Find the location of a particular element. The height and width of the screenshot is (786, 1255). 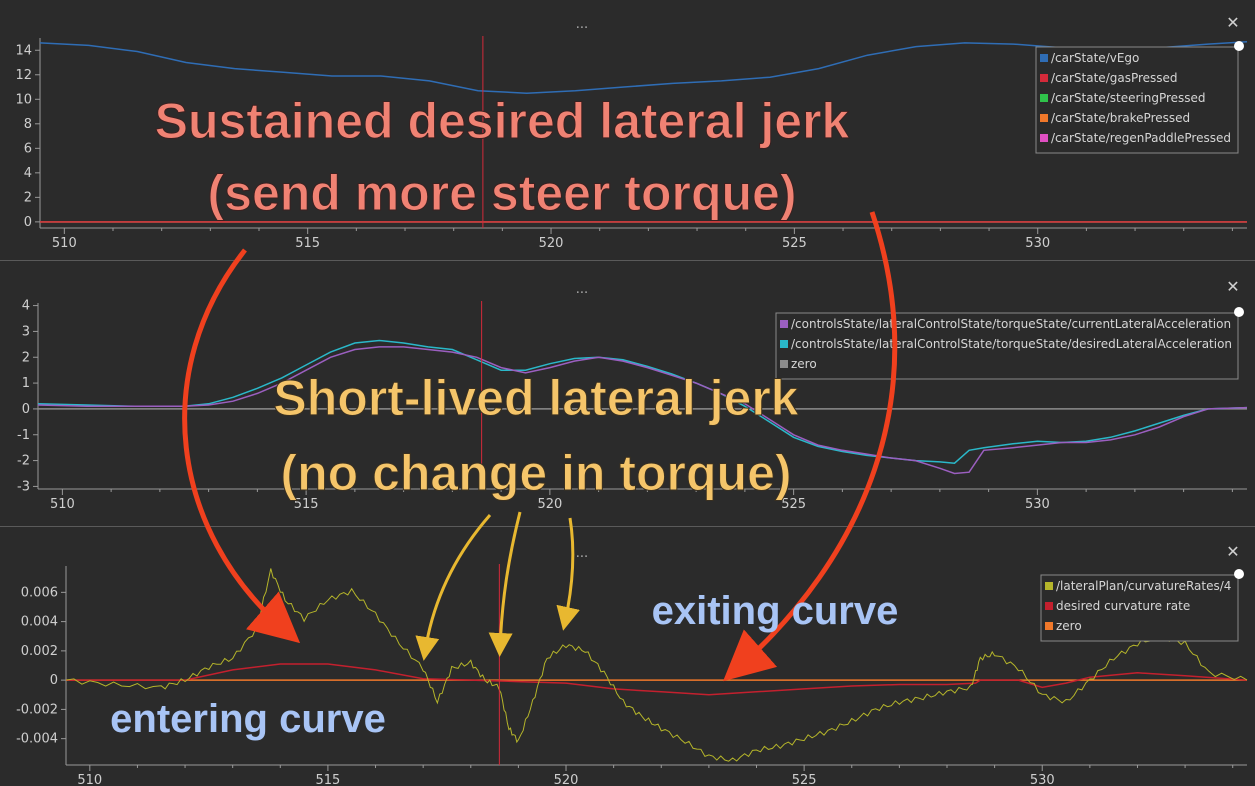

legend-label: /lateralPlan/curvatureRates/4 is located at coordinates (1143, 586).